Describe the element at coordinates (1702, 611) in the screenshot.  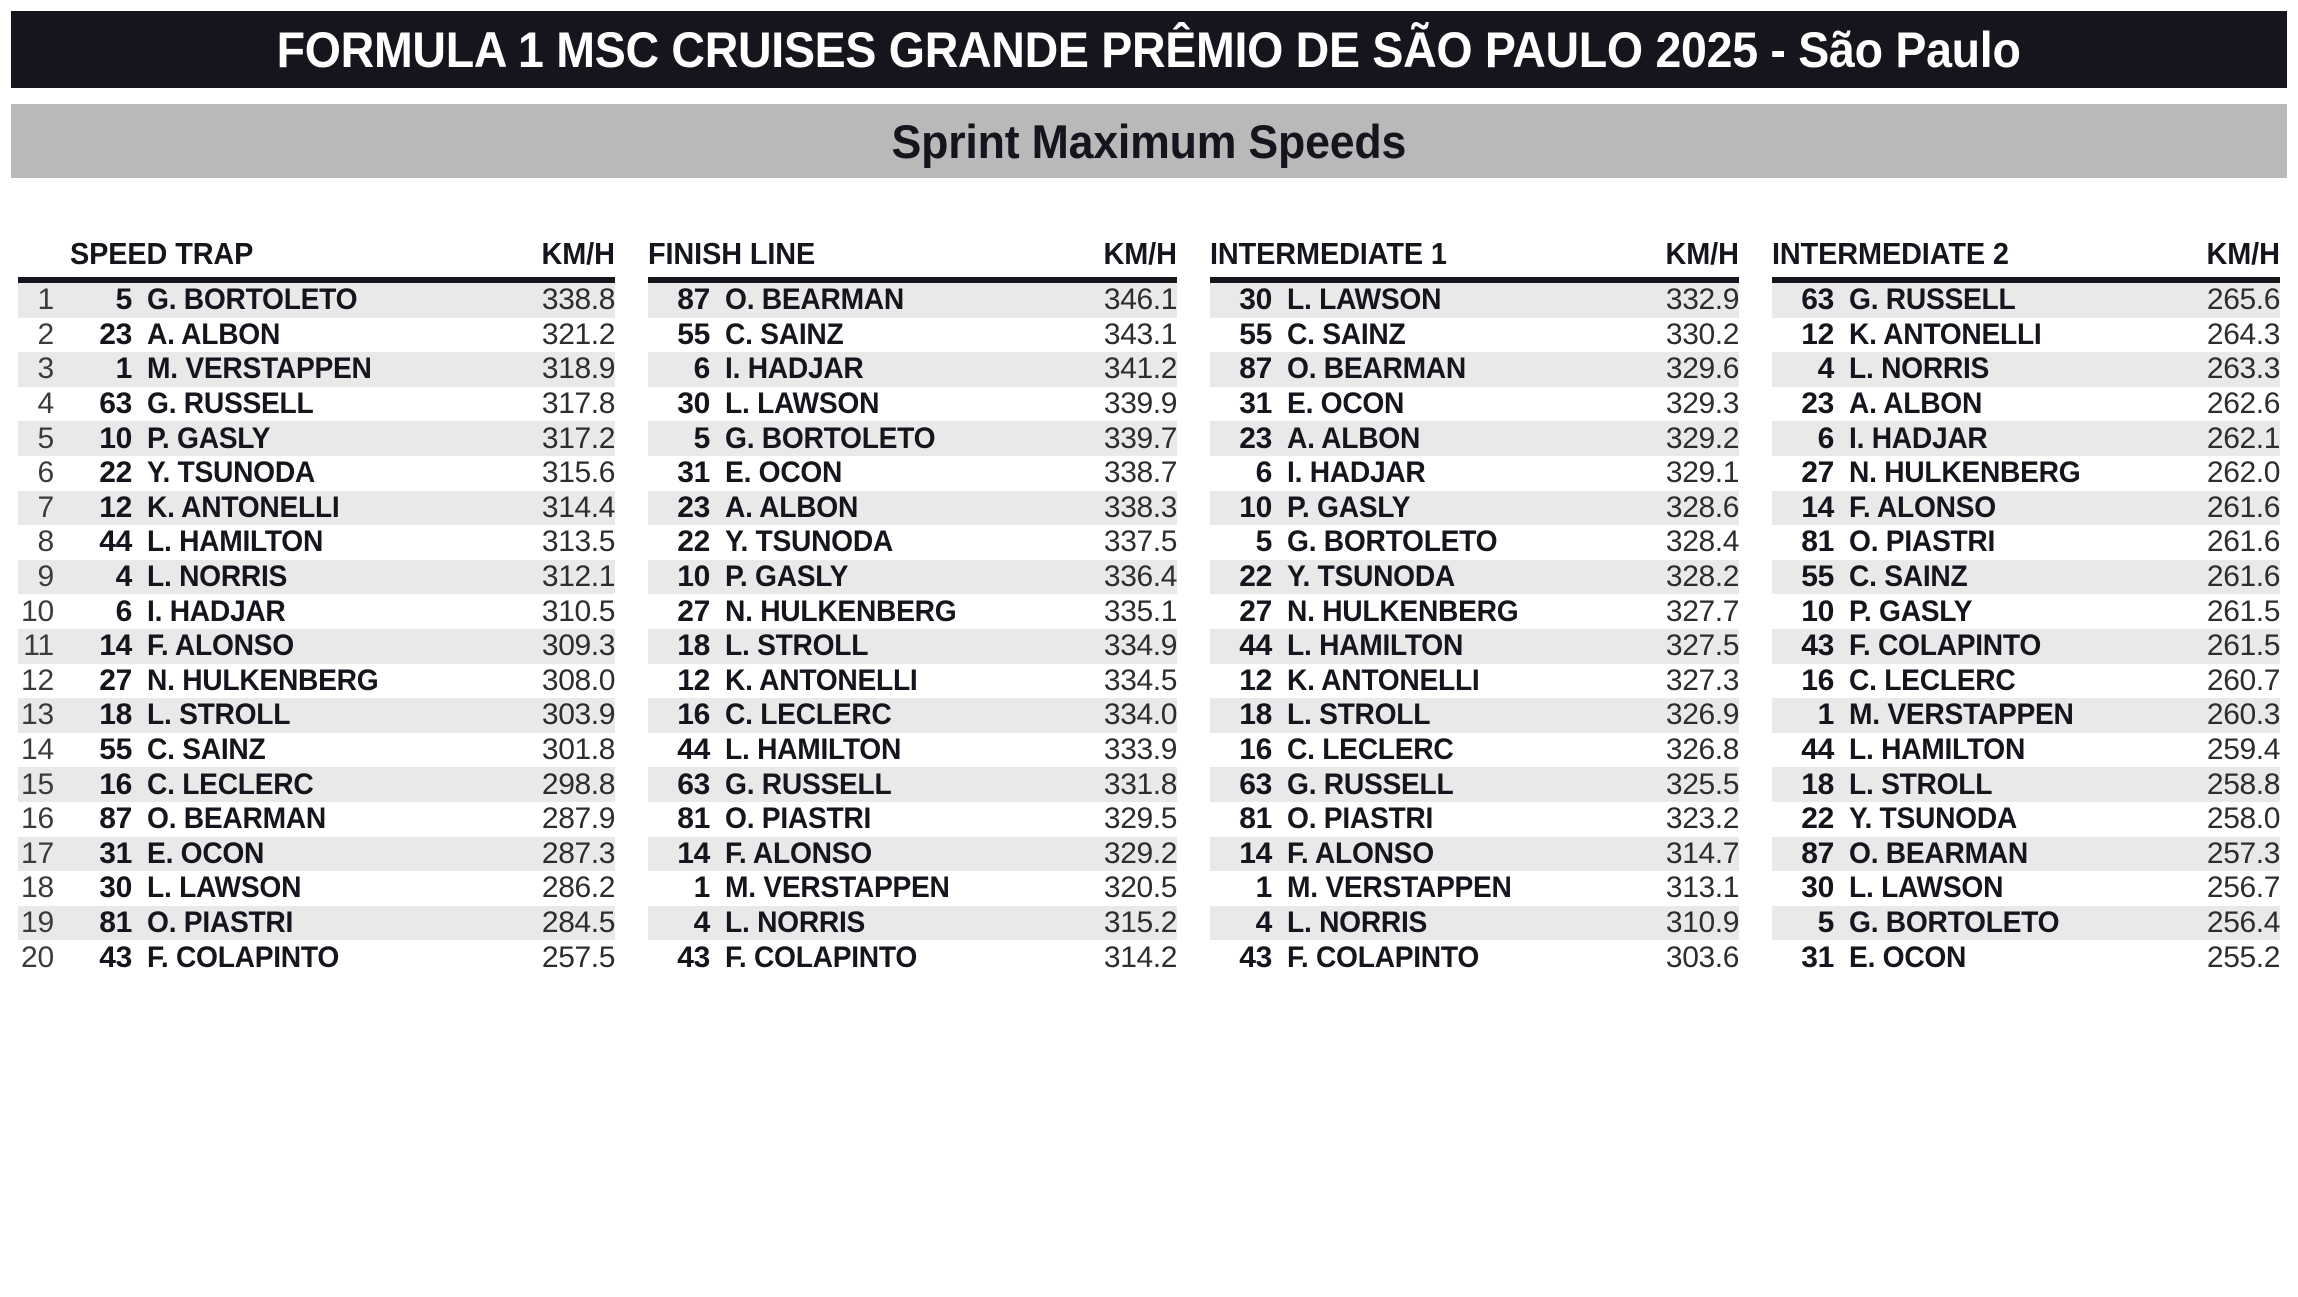
I see `speed-value-cell: 327.7` at that location.